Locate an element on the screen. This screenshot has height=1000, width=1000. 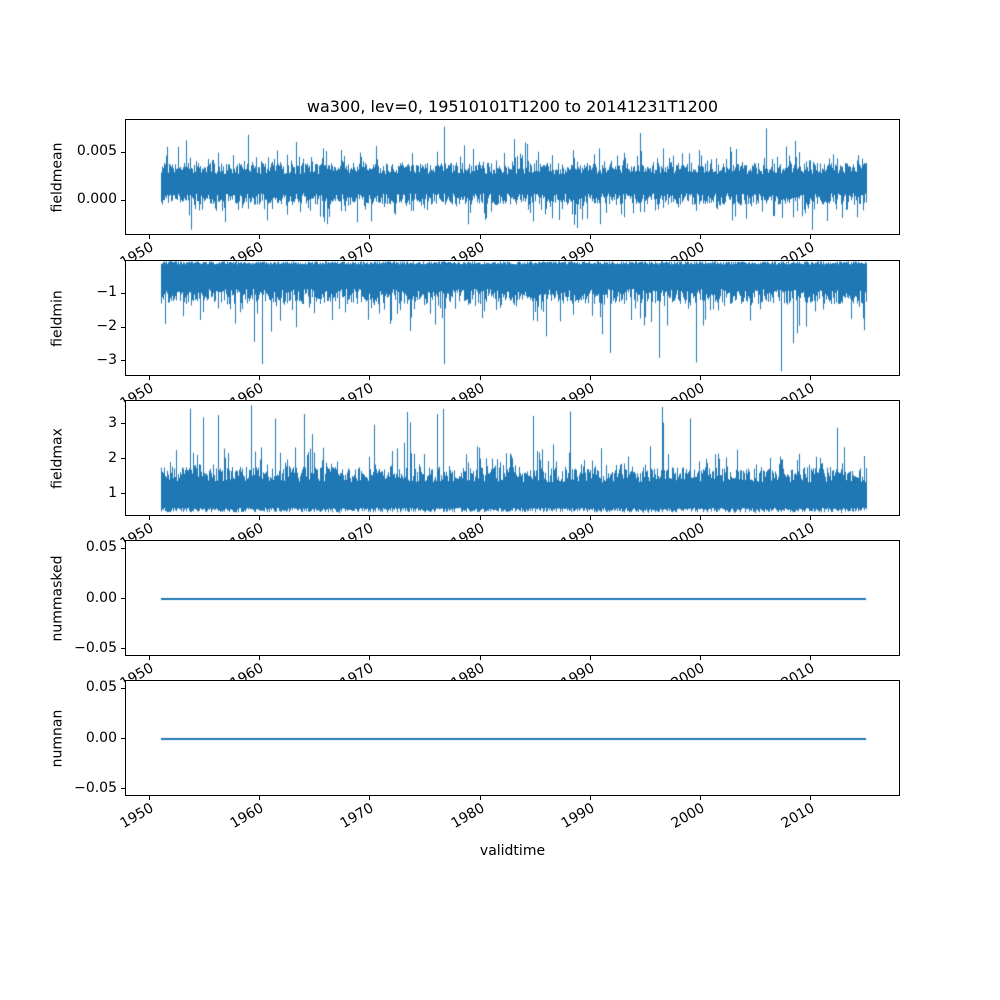
y-axis-label-fieldmax: fieldmax is located at coordinates (57, 458).